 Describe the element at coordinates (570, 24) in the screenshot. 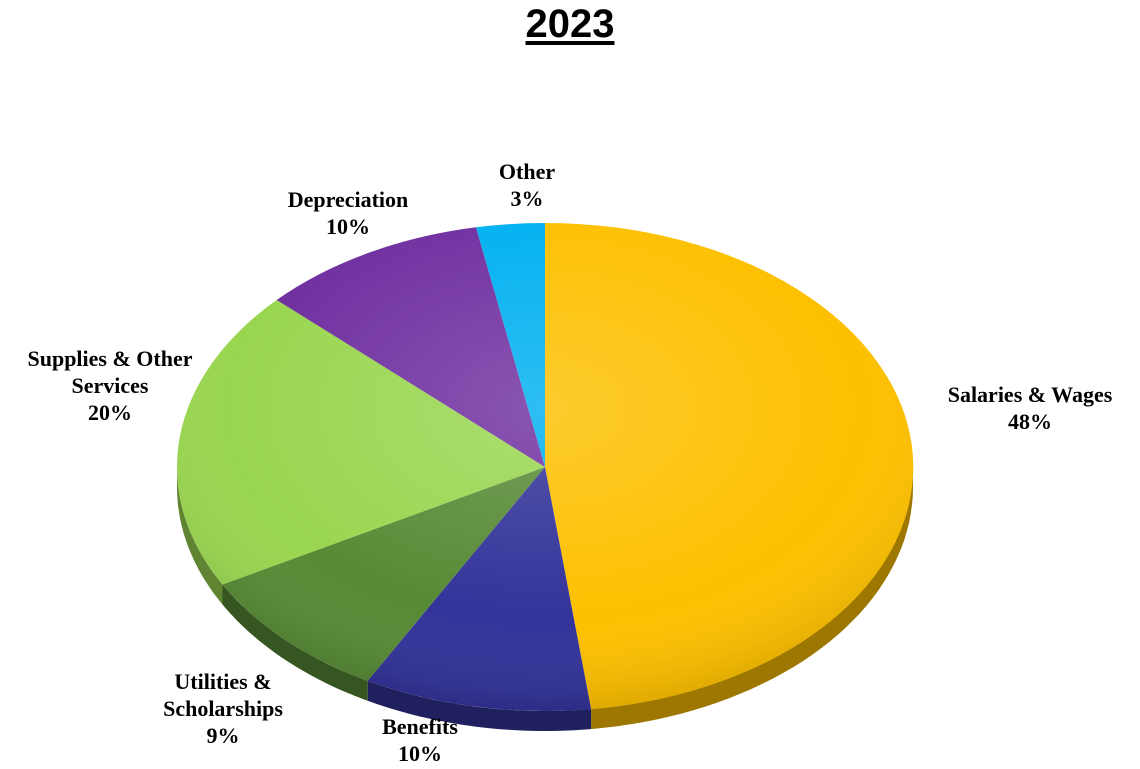

I see `chart-title: 2023` at that location.